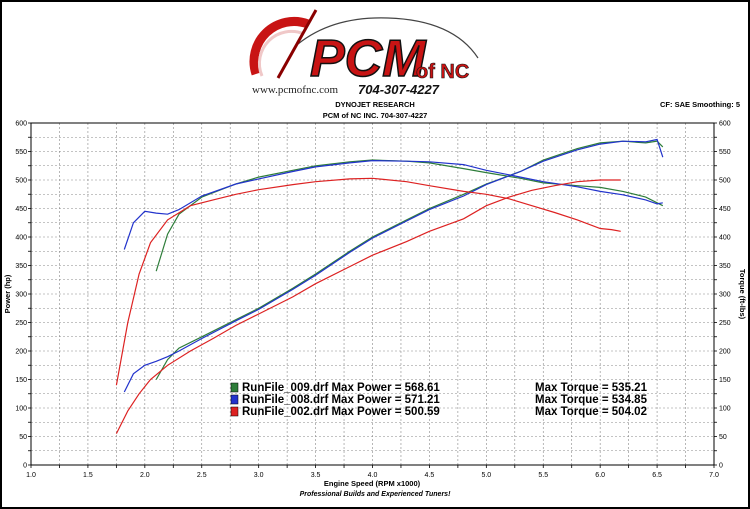 The width and height of the screenshot is (750, 509). Describe the element at coordinates (725, 295) in the screenshot. I see `y-tick-label-right: 300` at that location.